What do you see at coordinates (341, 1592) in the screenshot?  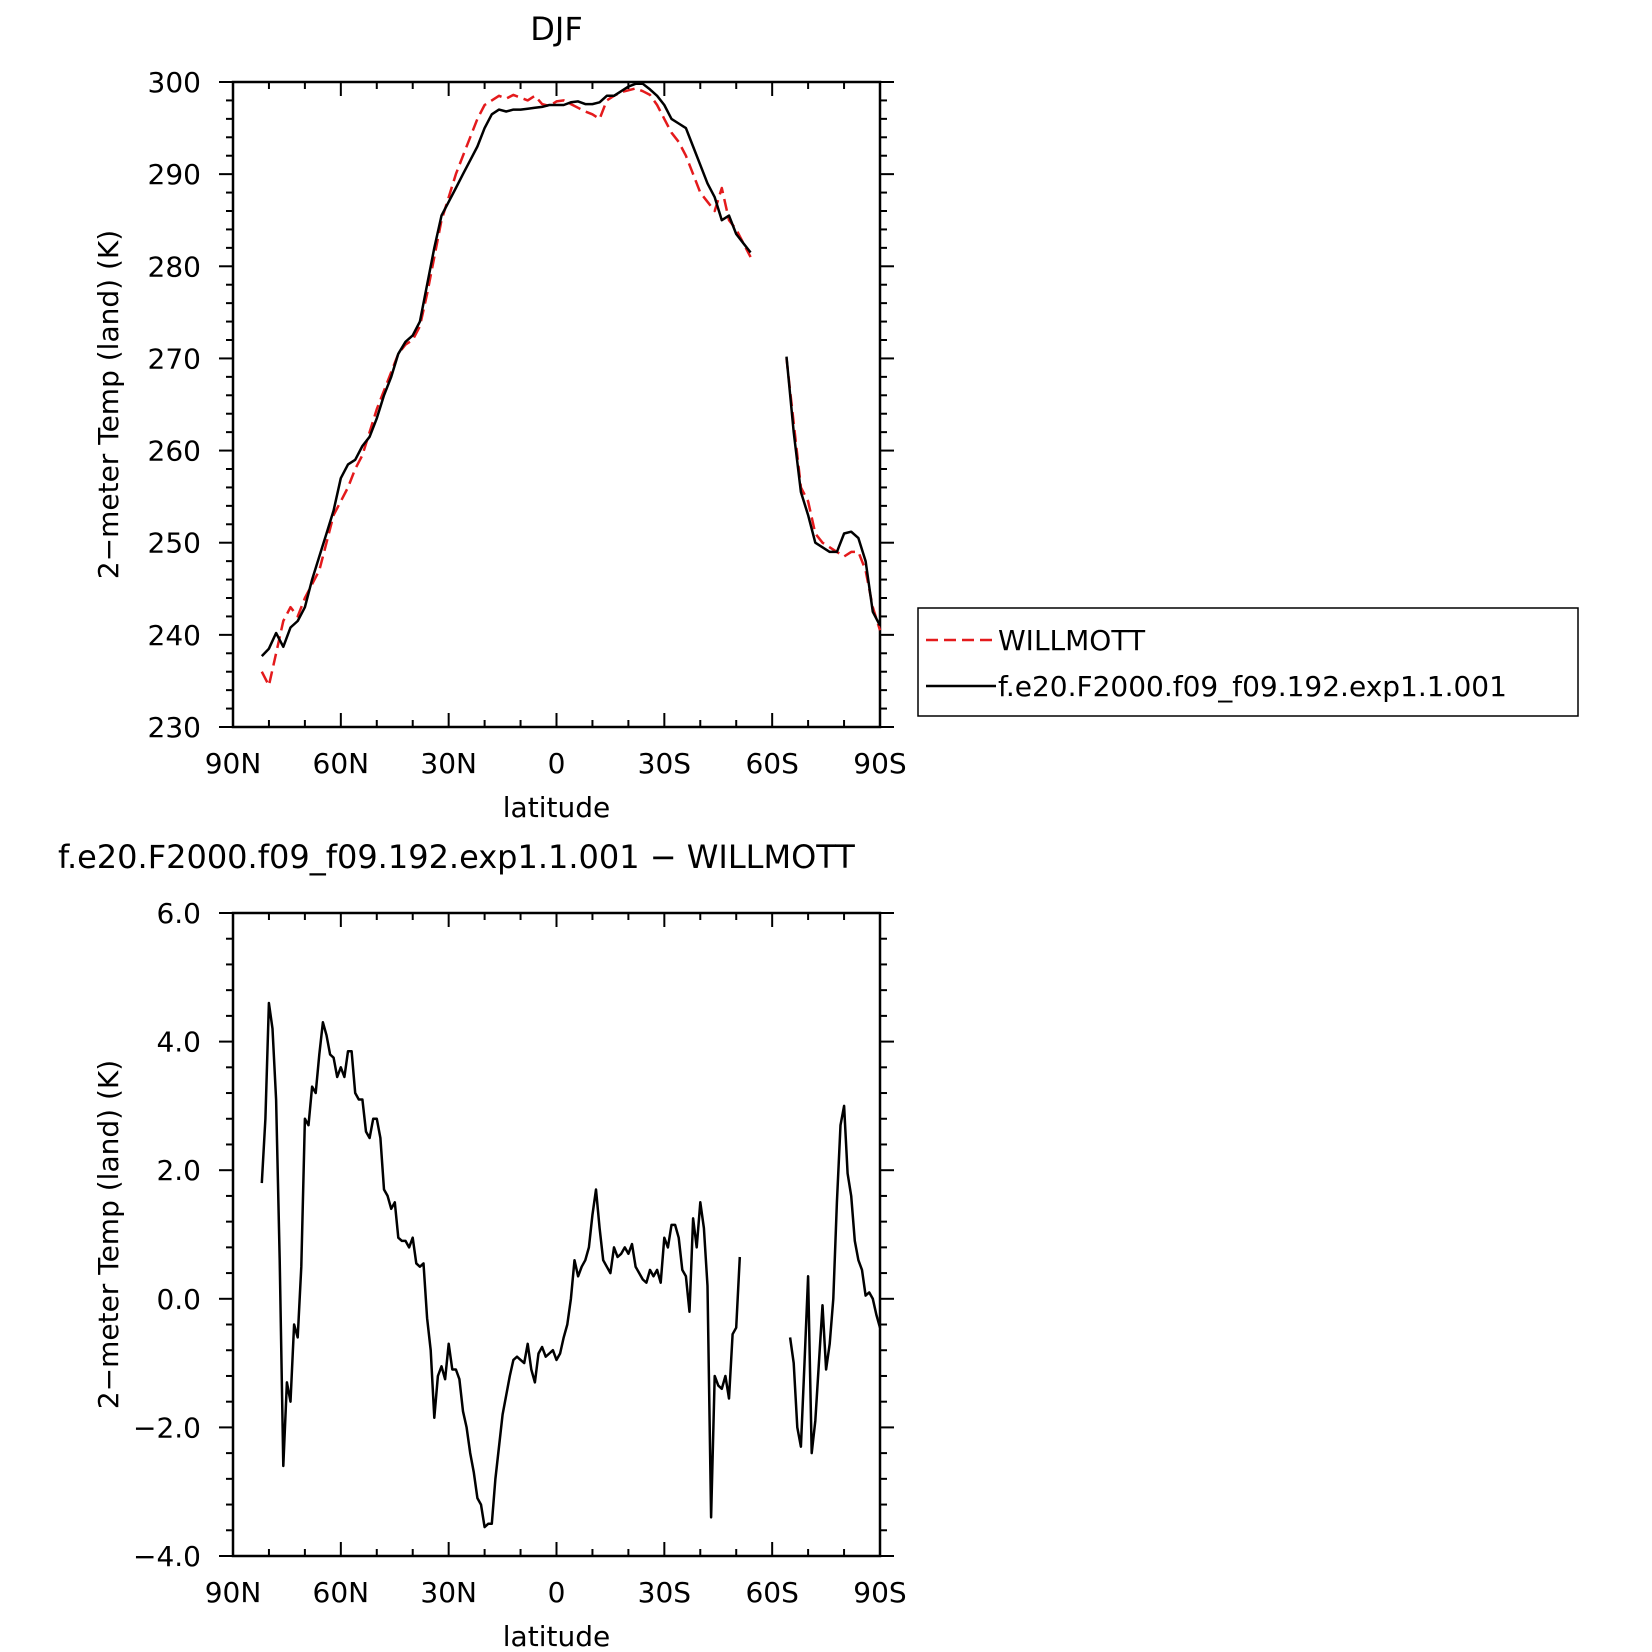 I see `bottom-x-tick-label: 60N` at bounding box center [341, 1592].